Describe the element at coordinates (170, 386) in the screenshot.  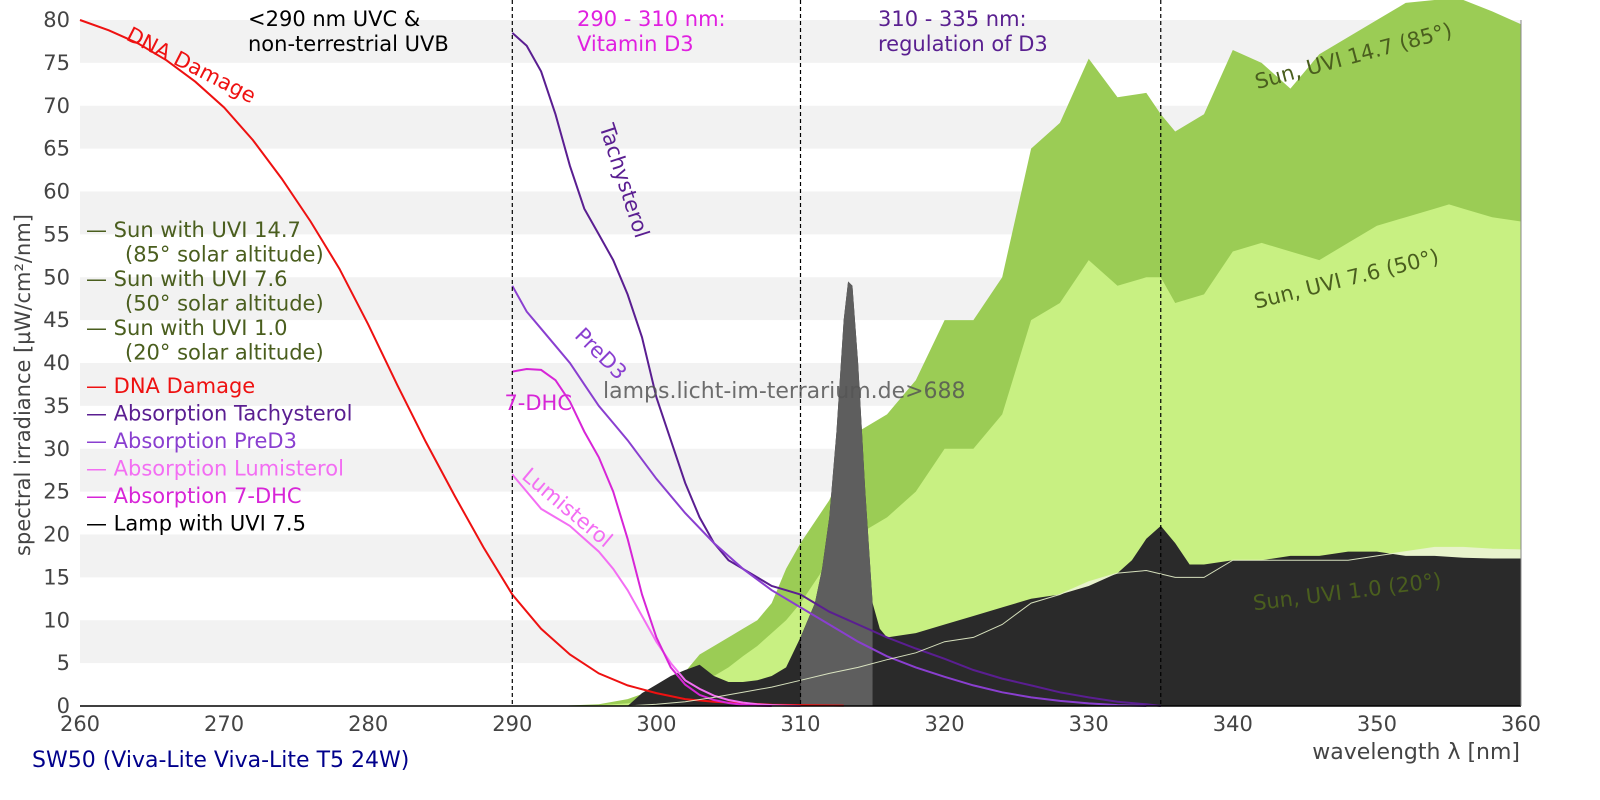
I see `legend-item: — DNA Damage` at that location.